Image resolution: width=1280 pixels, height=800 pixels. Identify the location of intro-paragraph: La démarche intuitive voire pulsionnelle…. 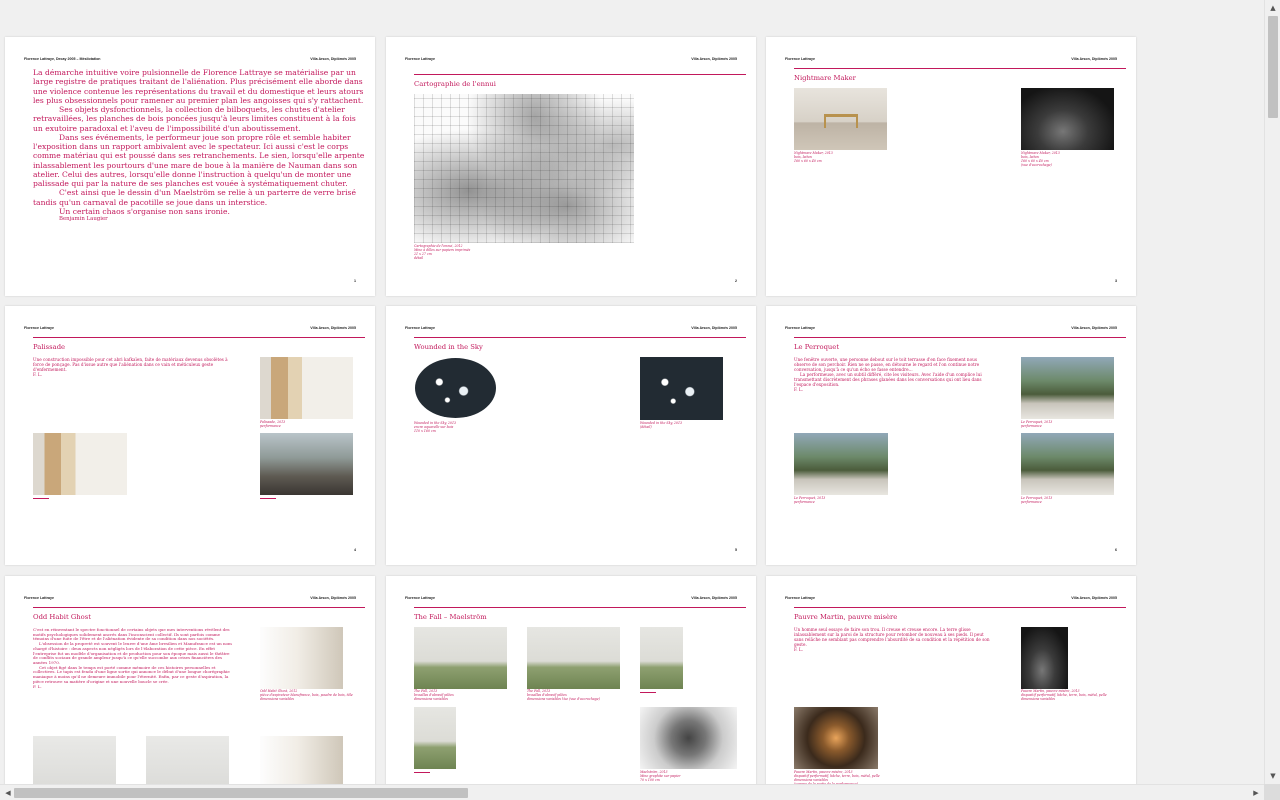
(198, 86).